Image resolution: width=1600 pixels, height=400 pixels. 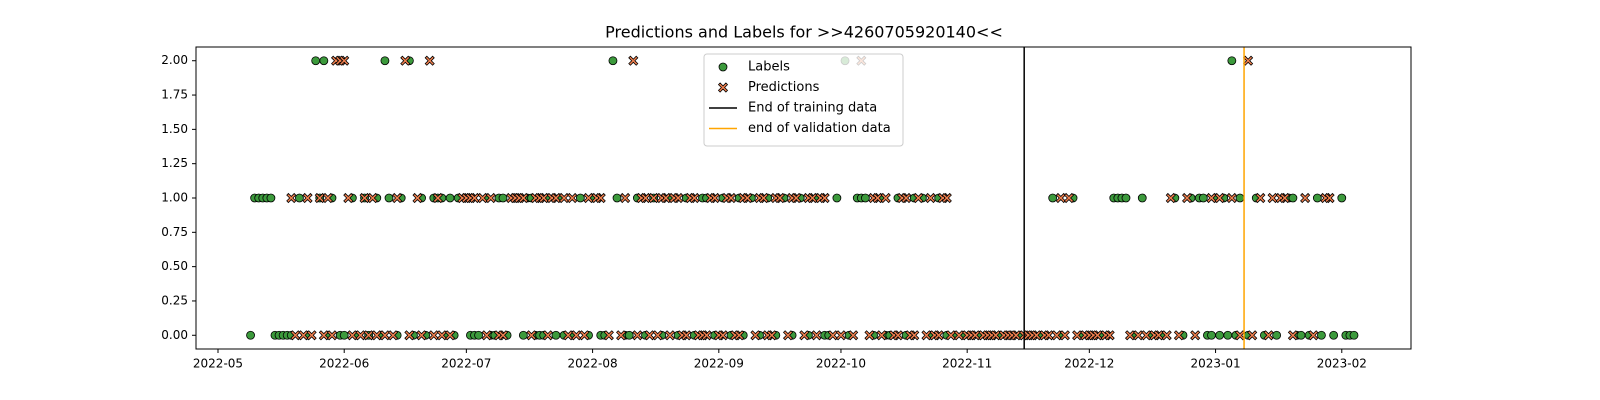 What do you see at coordinates (1215, 364) in the screenshot?
I see `x-tick-label: 2023-01` at bounding box center [1215, 364].